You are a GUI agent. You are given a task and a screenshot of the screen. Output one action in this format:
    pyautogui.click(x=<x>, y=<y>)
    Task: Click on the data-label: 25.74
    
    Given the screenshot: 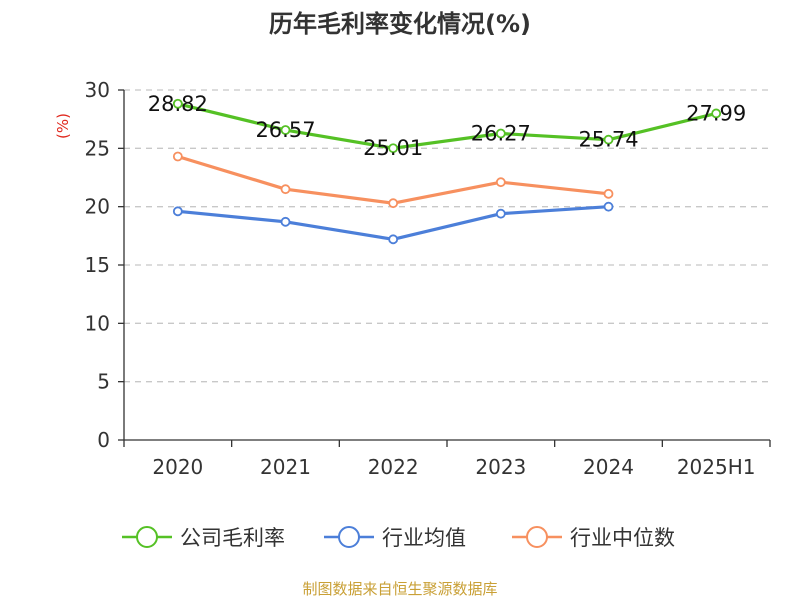 What is the action you would take?
    pyautogui.click(x=608, y=140)
    